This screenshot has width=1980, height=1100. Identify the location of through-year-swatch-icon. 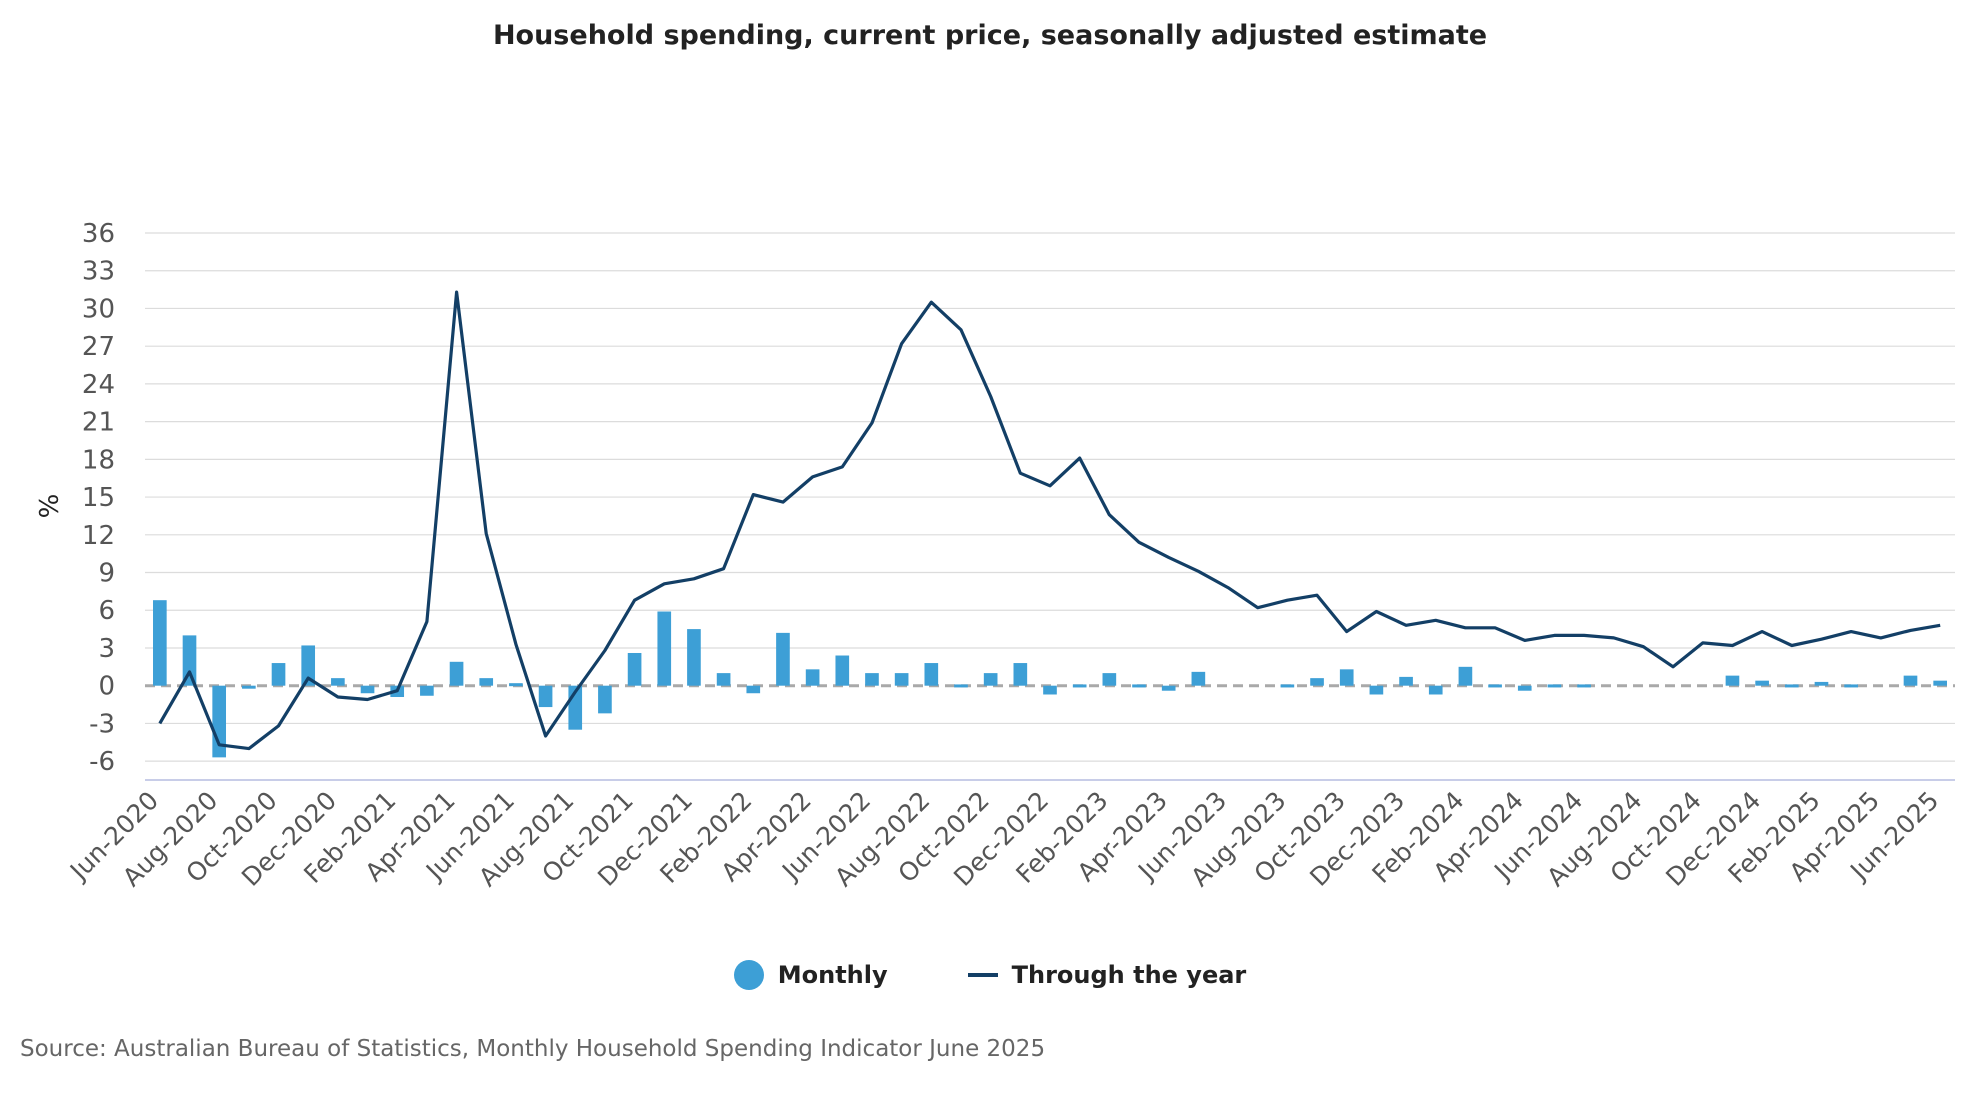
(982, 975).